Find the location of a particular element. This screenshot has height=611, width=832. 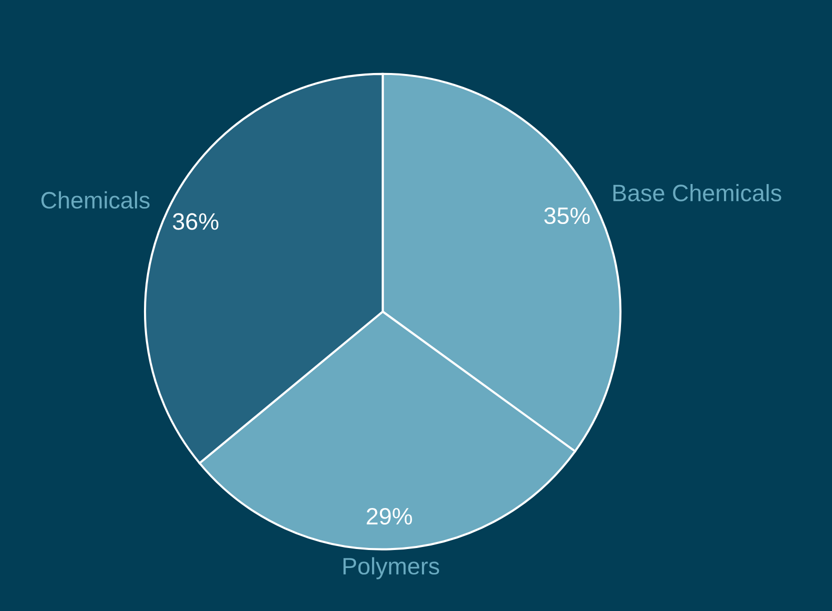

data-label: 36% is located at coordinates (195, 221).